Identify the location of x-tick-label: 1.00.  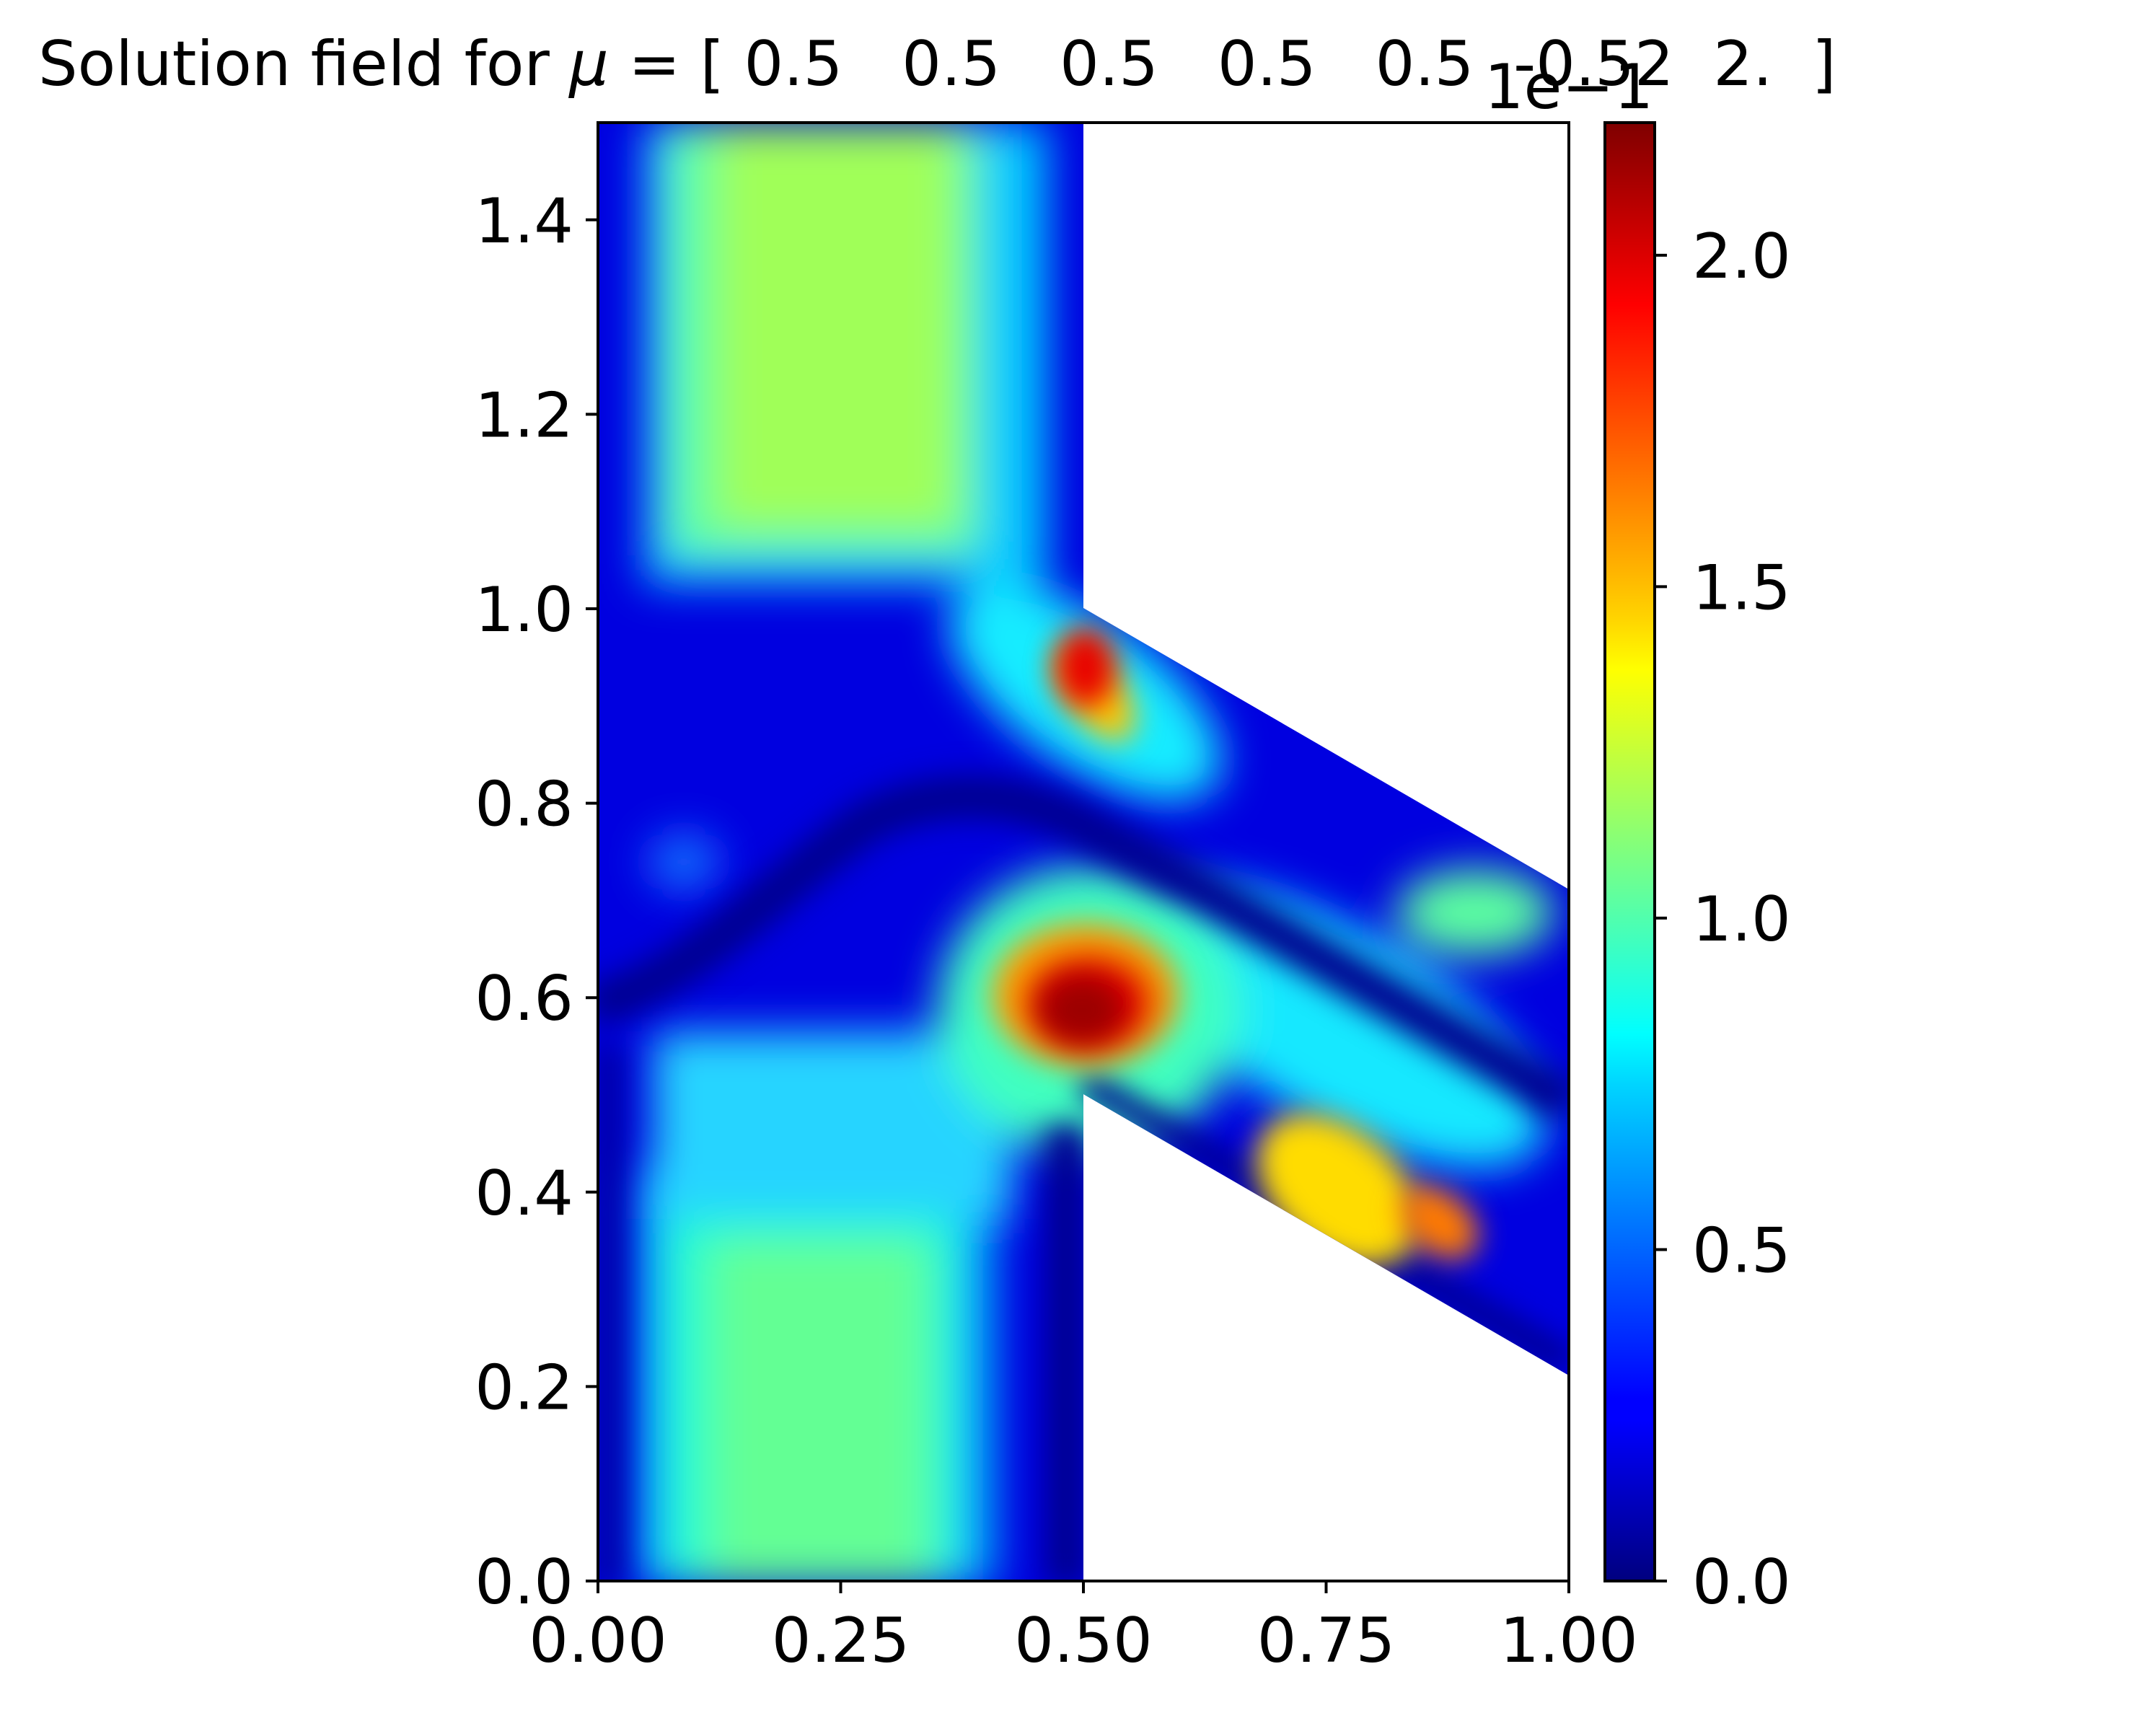
(1569, 1641).